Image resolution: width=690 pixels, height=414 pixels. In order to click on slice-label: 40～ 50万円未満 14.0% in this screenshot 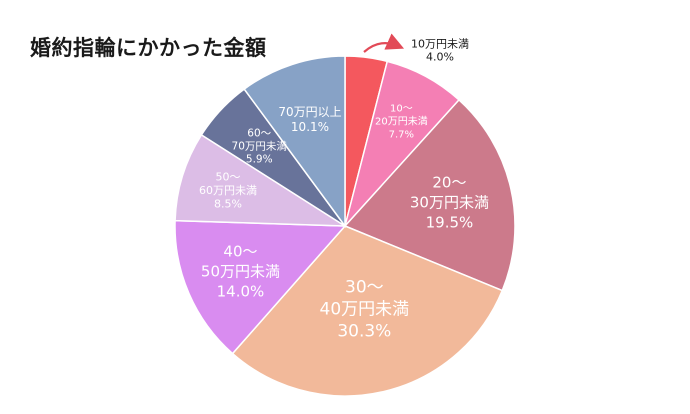, I will do `click(240, 271)`.